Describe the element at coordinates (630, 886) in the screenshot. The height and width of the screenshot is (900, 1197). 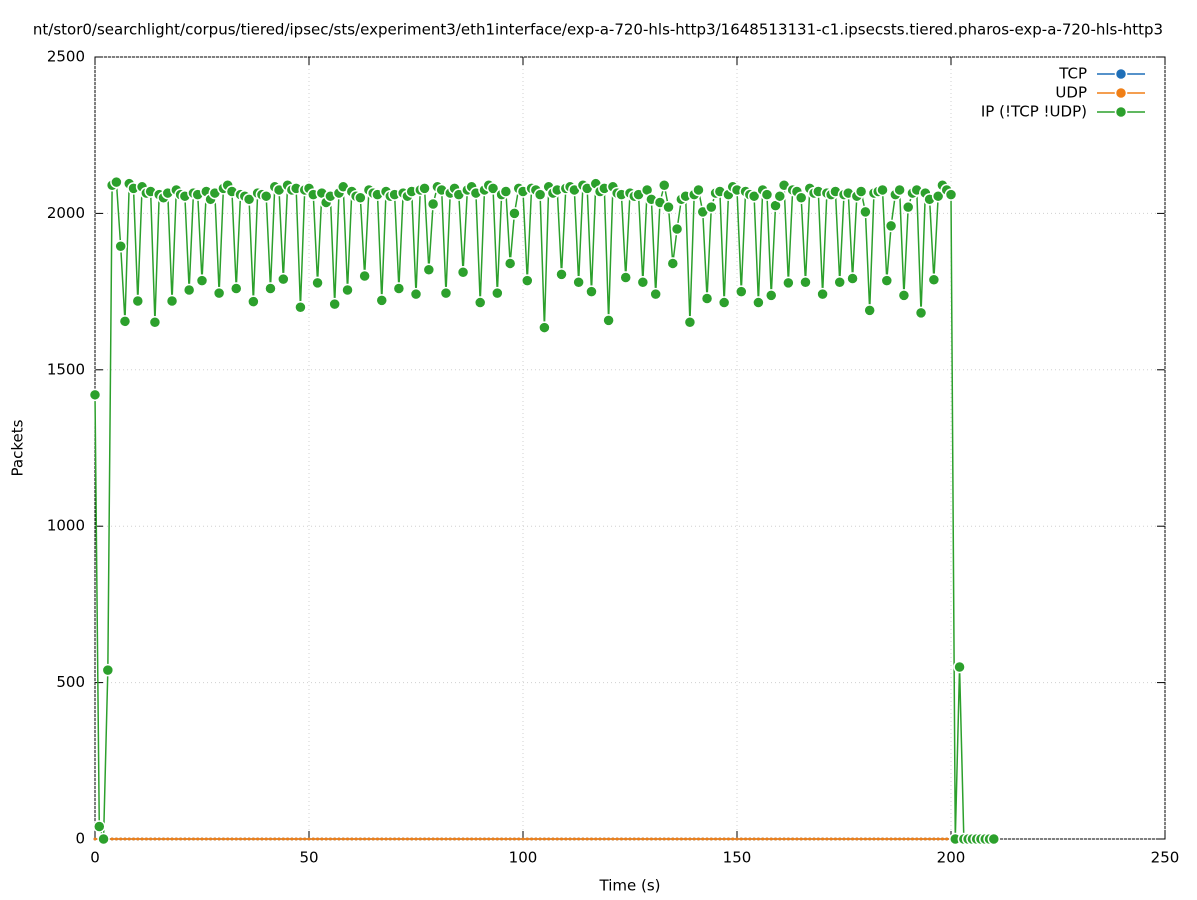
I see `x-axis-label: Time (s)` at that location.